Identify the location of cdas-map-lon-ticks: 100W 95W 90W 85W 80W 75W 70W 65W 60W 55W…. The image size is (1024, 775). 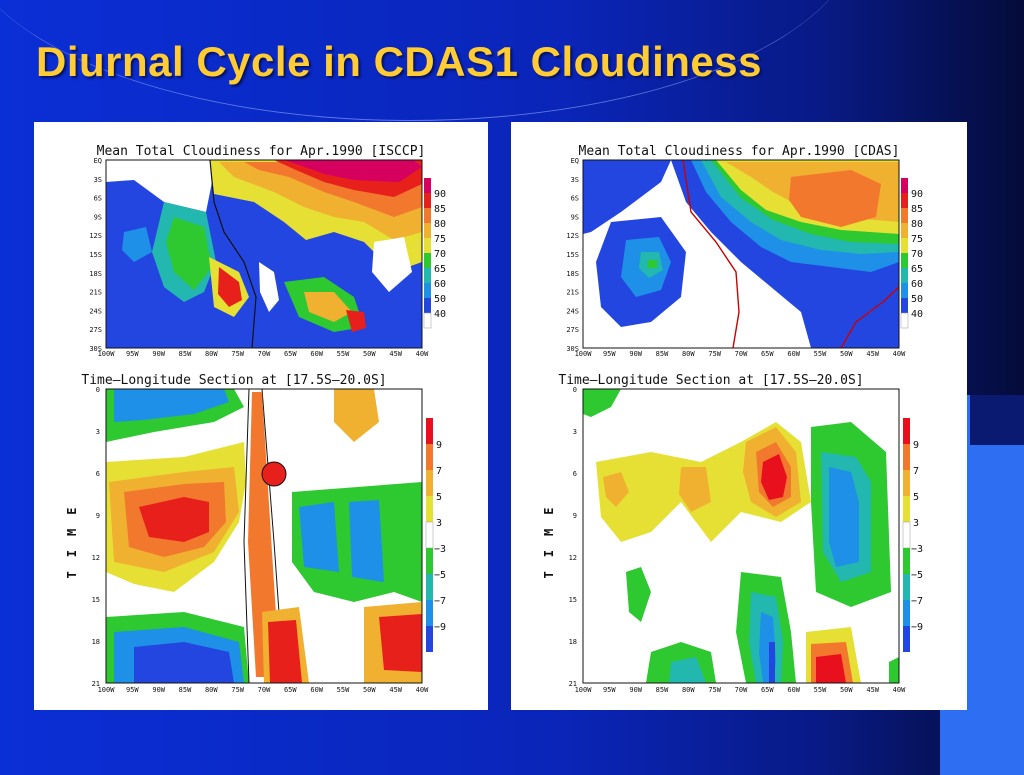
(741, 354).